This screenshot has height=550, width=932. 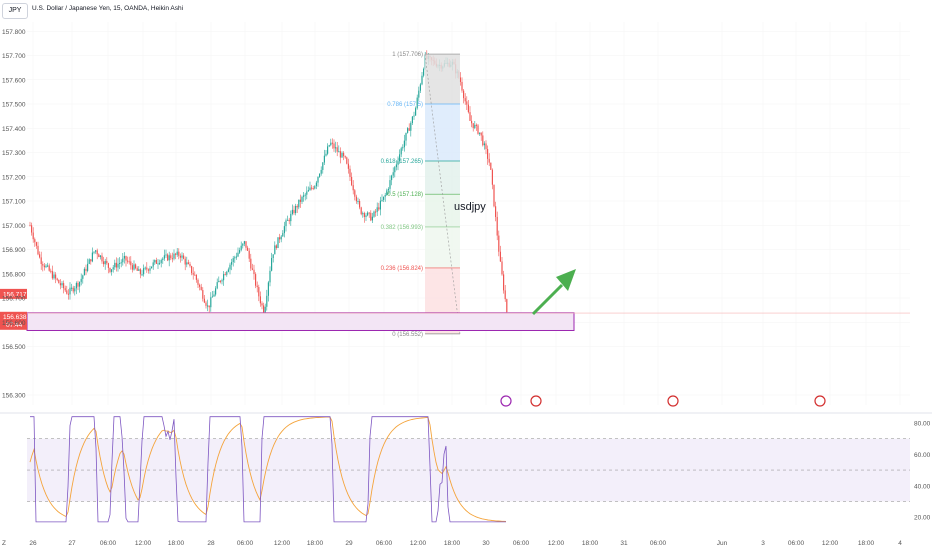 What do you see at coordinates (14, 56) in the screenshot?
I see `y-tick-label: 157.700` at bounding box center [14, 56].